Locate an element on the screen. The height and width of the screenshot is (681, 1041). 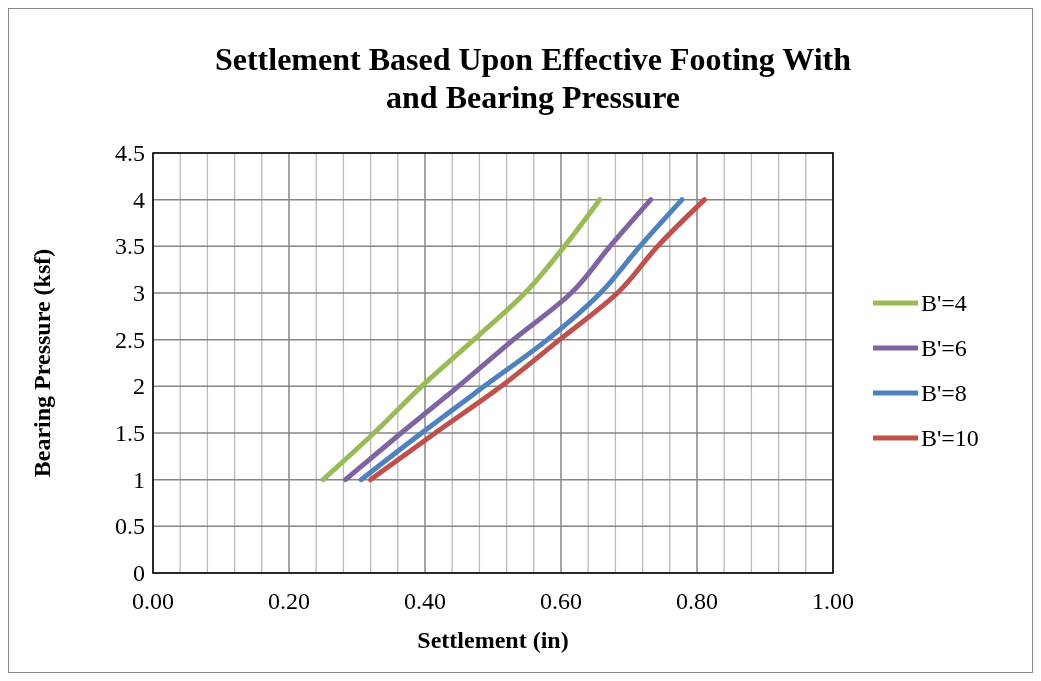
x-tick-label: 1.00 is located at coordinates (833, 601).